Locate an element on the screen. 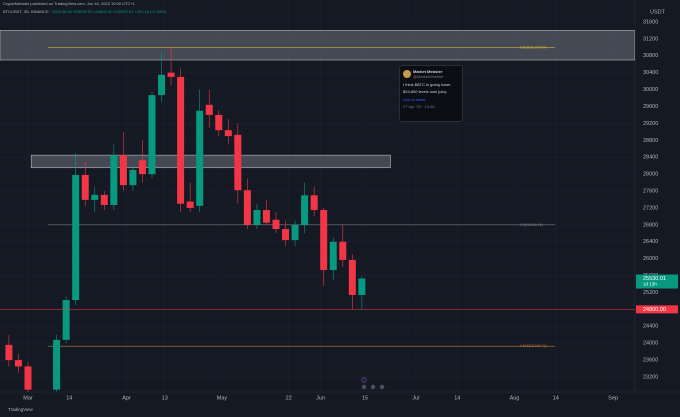  zone is located at coordinates (317, 45).